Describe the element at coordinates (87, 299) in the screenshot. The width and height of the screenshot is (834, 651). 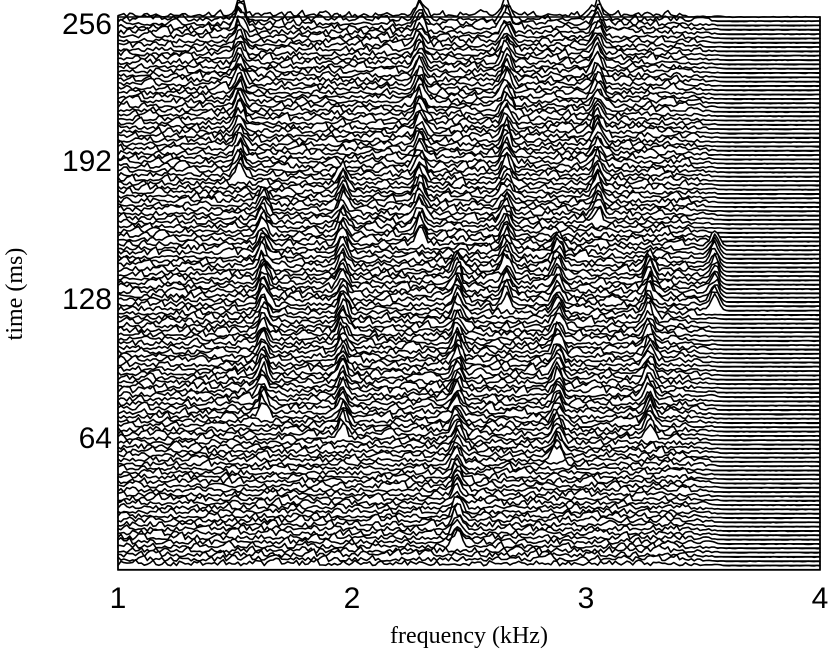
I see `y-tick-label: 128` at that location.